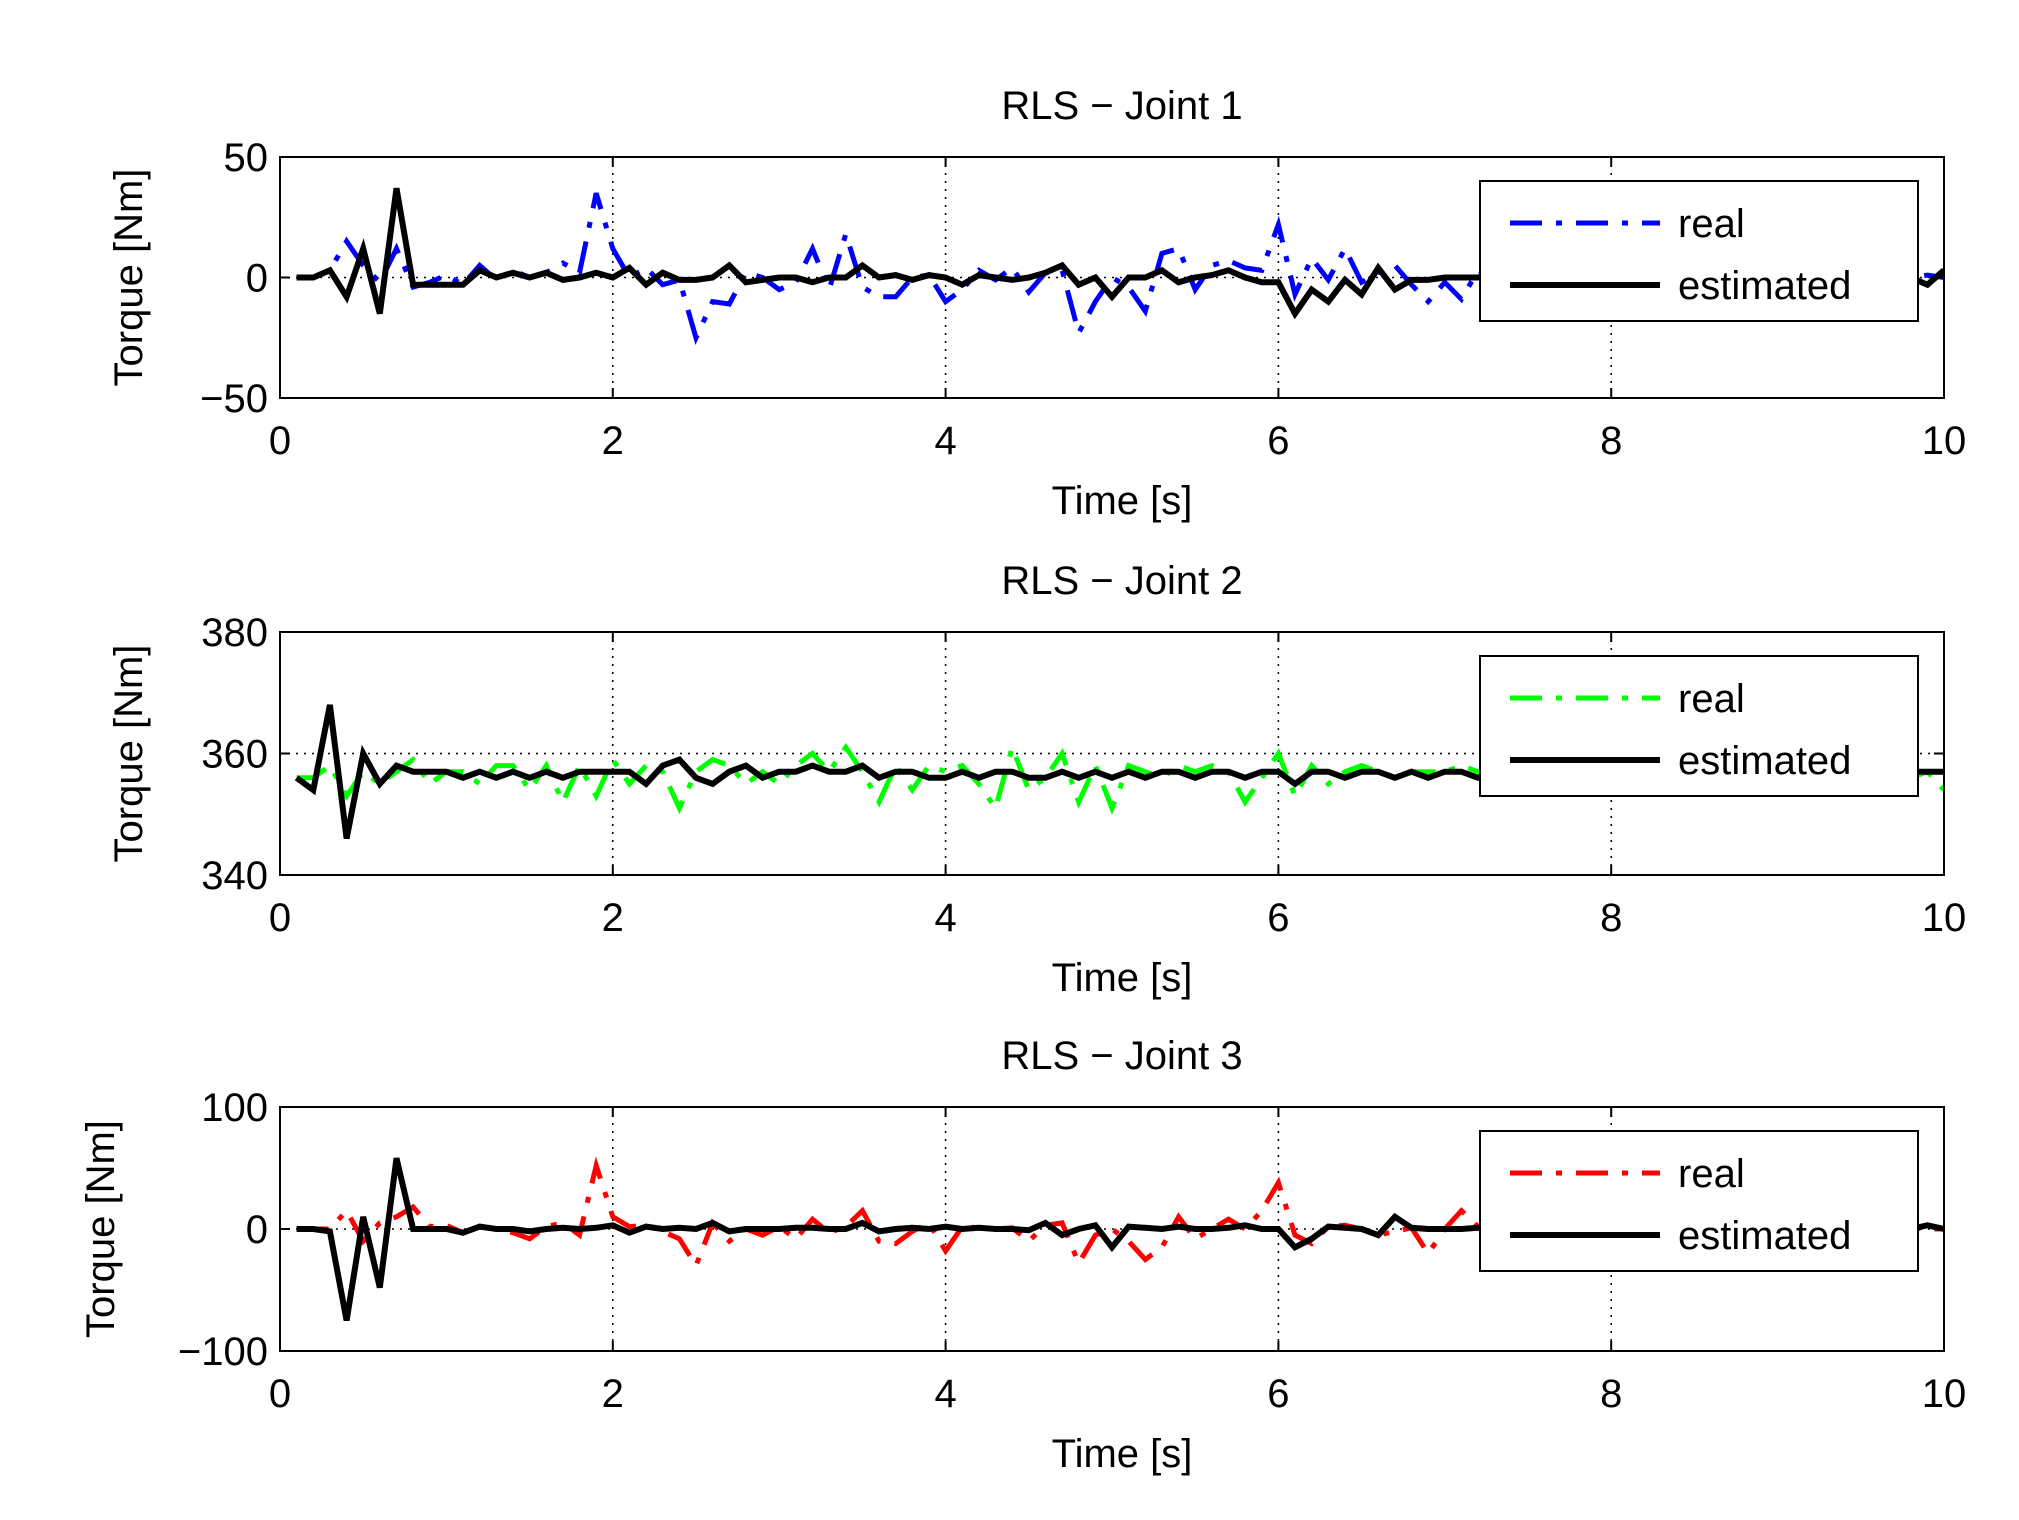 This screenshot has width=2019, height=1520. I want to click on ytick-label-3-2: 100, so click(234, 1108).